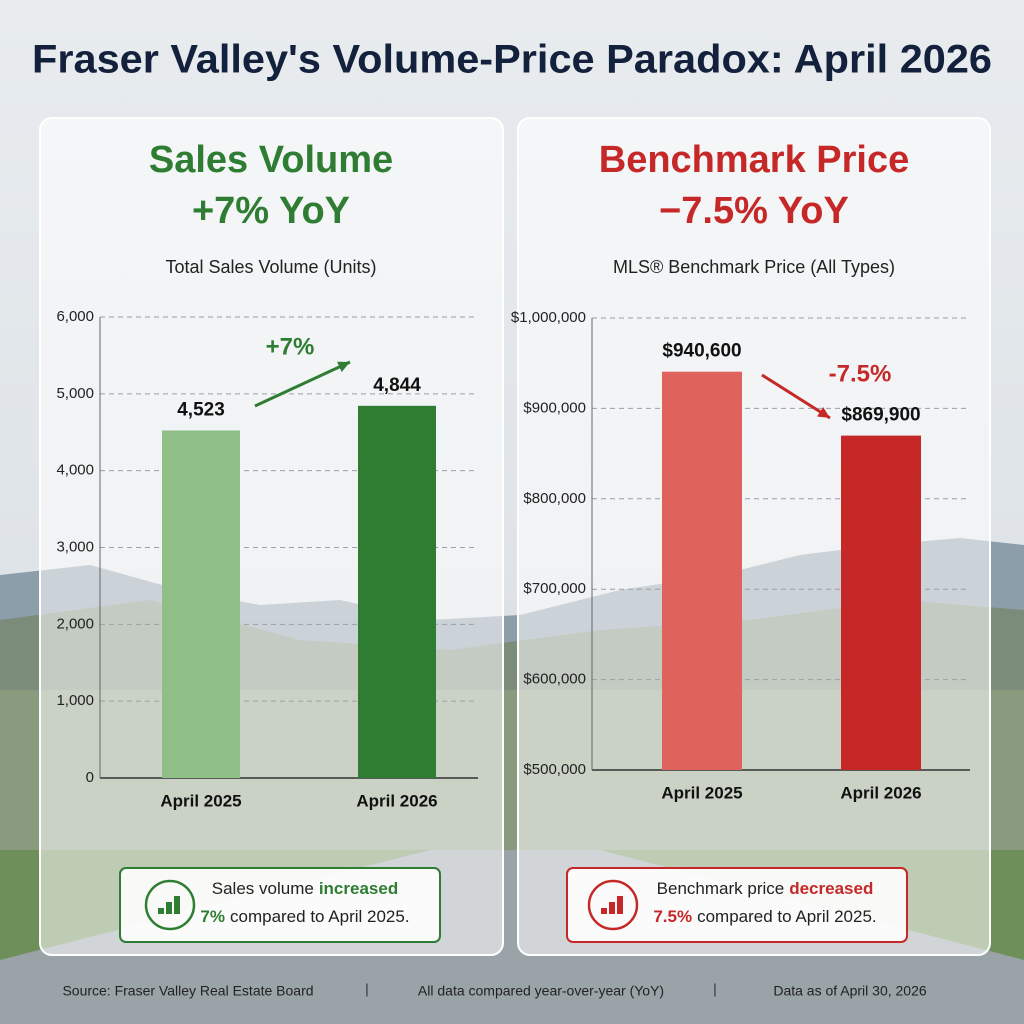 This screenshot has height=1024, width=1024. What do you see at coordinates (263, 888) in the screenshot?
I see `summary-lead: Sales volume` at bounding box center [263, 888].